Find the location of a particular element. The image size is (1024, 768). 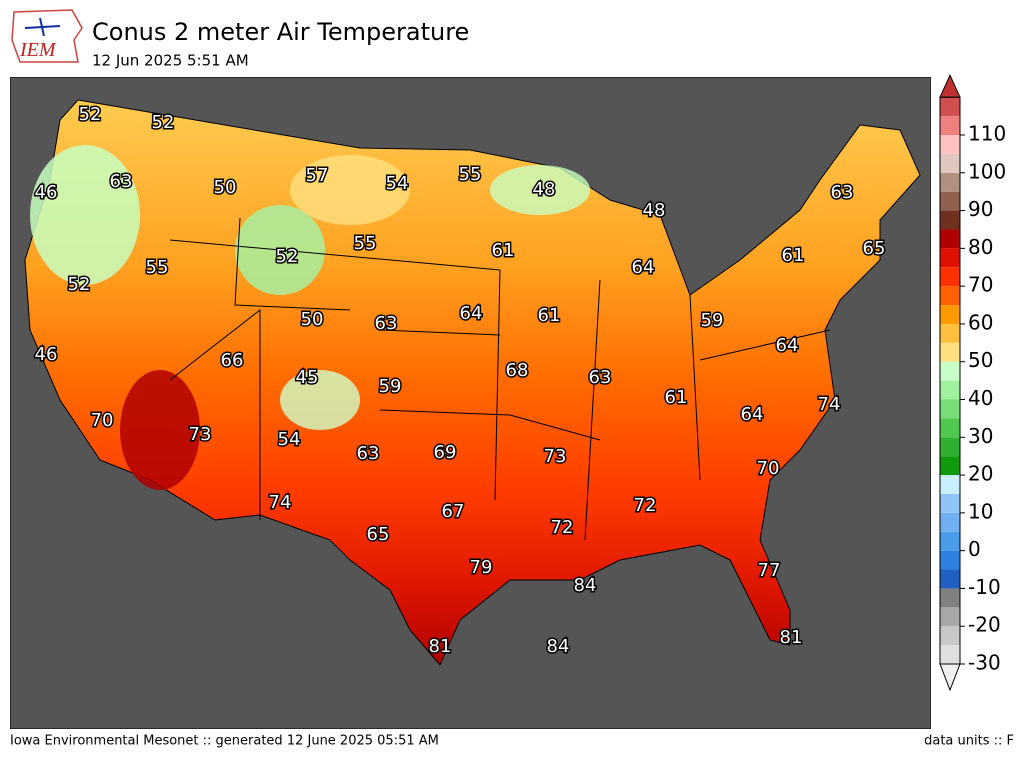

logo: IEM is located at coordinates (47, 36).